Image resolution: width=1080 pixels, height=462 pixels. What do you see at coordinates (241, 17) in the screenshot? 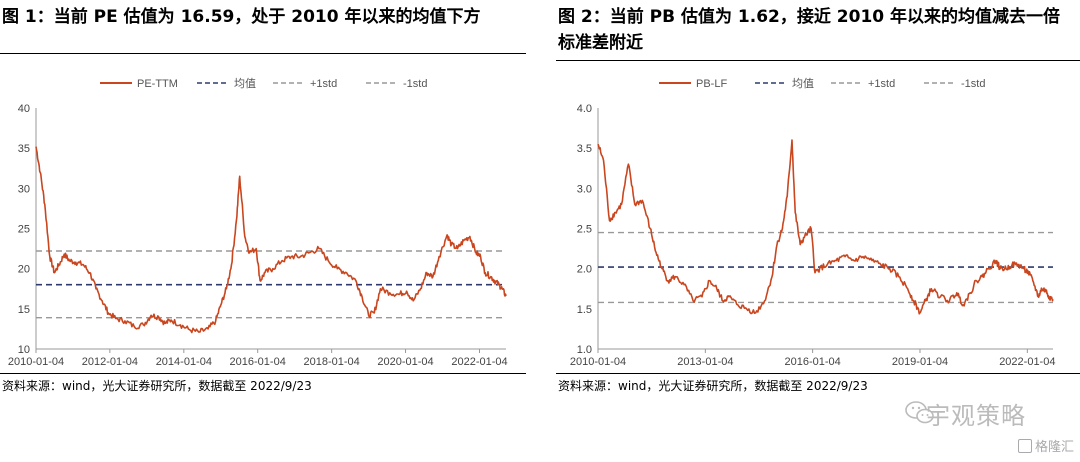
I see `figure-1-title: 图 1：当前 PE 估值为 16.59，处于 2010 年以来的均值下方` at bounding box center [241, 17].